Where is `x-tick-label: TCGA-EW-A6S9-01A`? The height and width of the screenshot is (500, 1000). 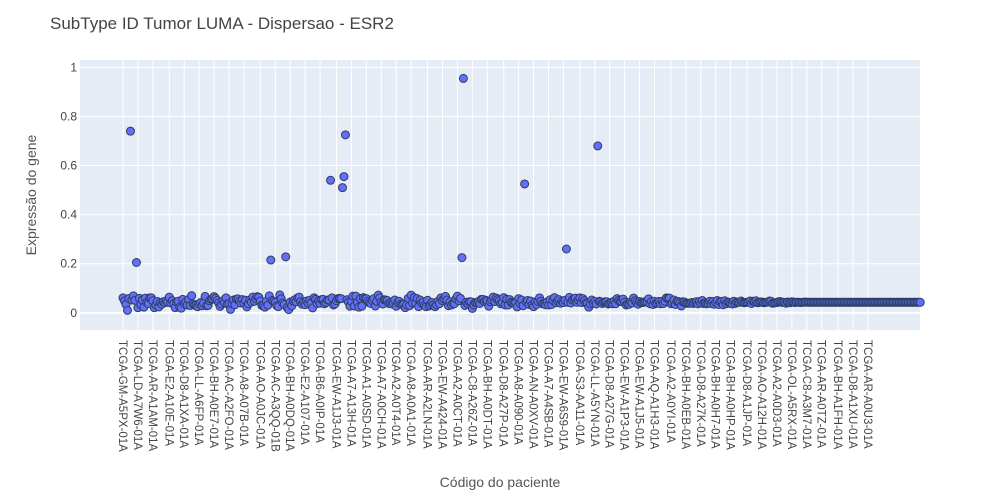 x-tick-label: TCGA-EW-A6S9-01A is located at coordinates (562, 395).